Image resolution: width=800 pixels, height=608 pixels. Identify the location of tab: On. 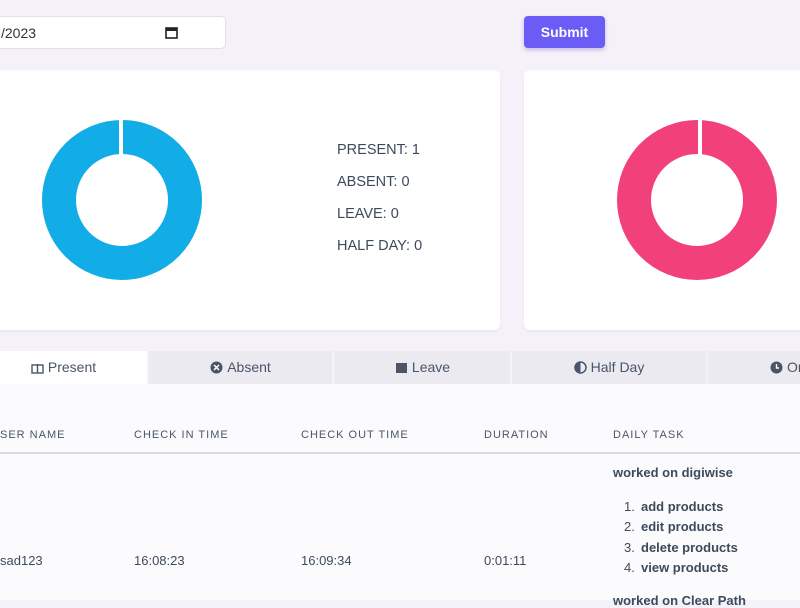
(754, 367).